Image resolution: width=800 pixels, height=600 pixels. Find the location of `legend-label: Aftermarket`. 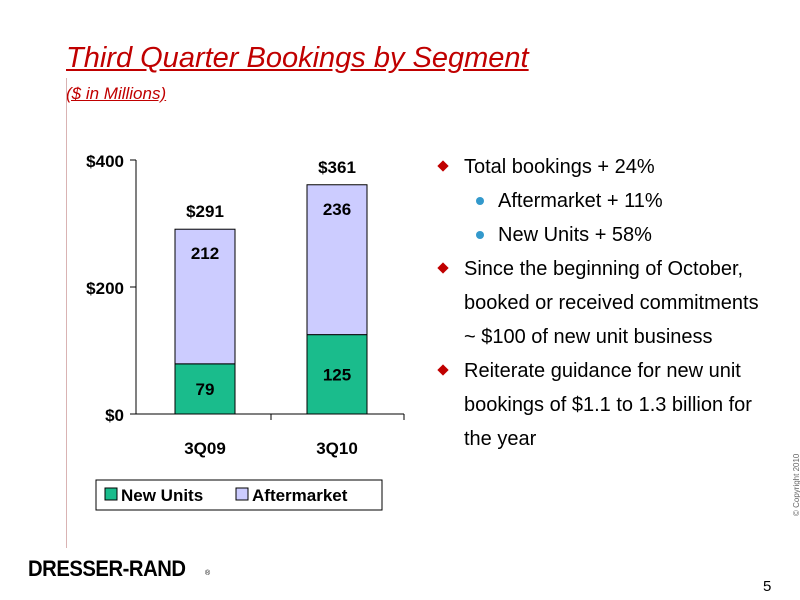

legend-label: Aftermarket is located at coordinates (300, 495).